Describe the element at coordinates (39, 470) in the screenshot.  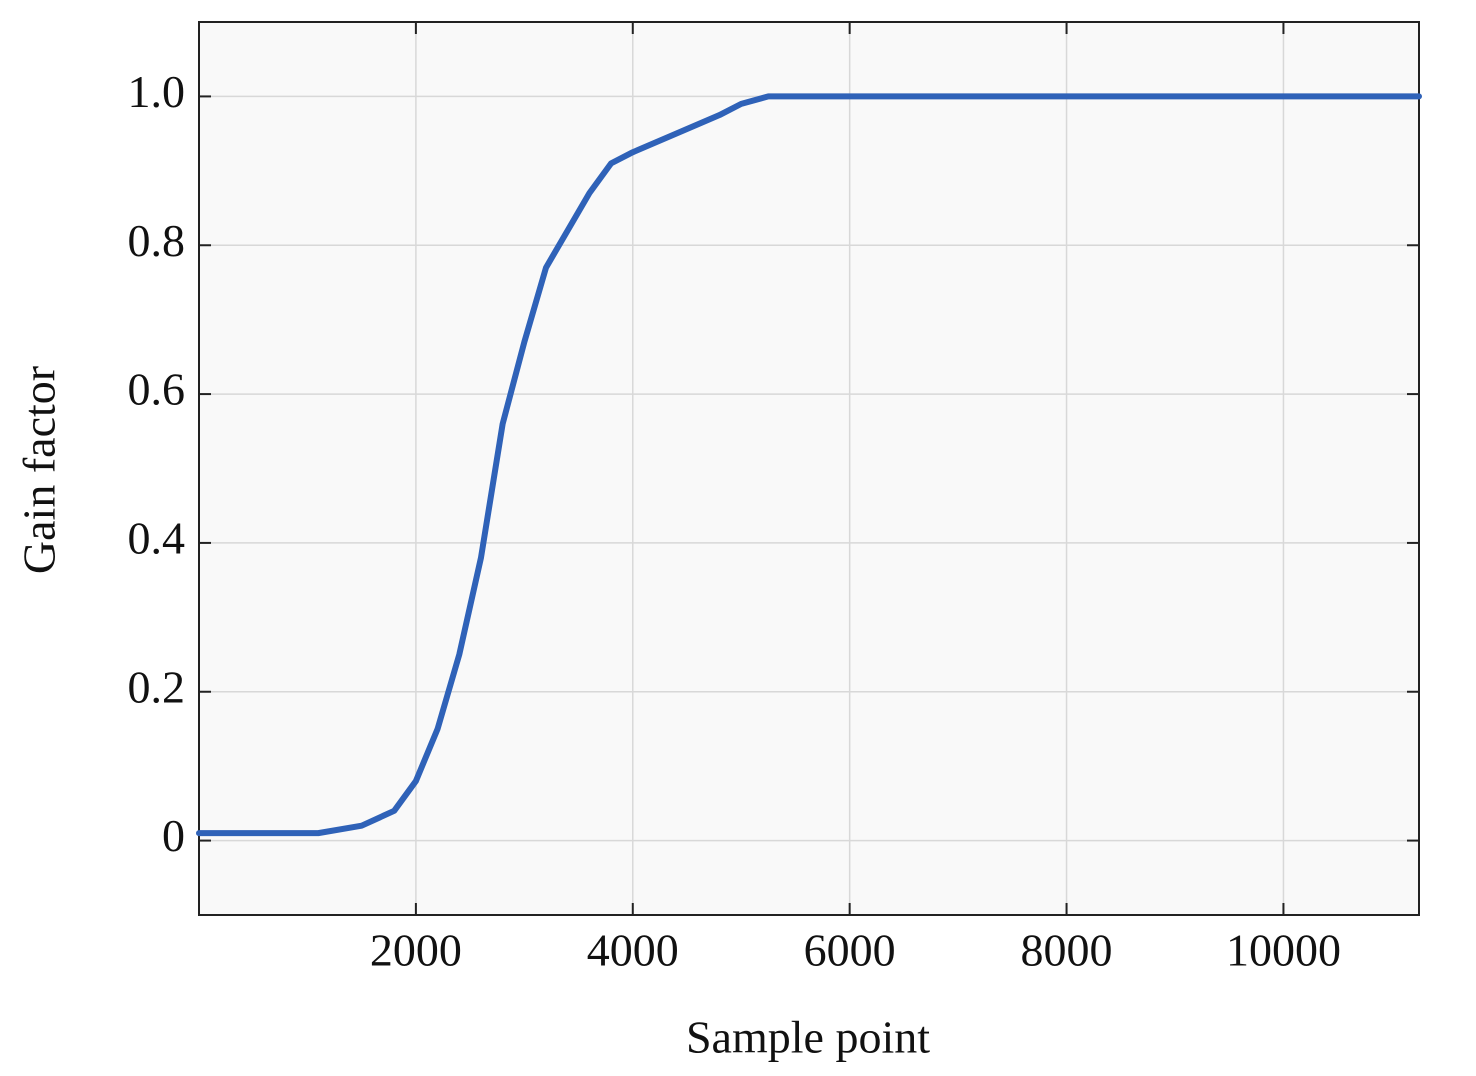
I see `y-axis-label: Gain factor` at that location.